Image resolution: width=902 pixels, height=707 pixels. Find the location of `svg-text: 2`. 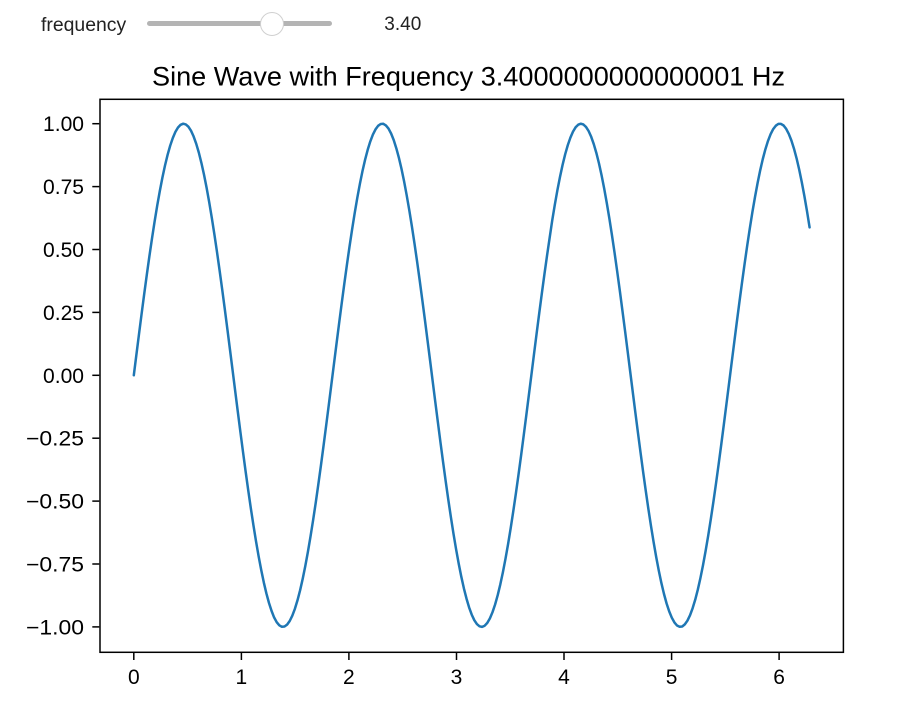

svg-text: 2 is located at coordinates (349, 677).